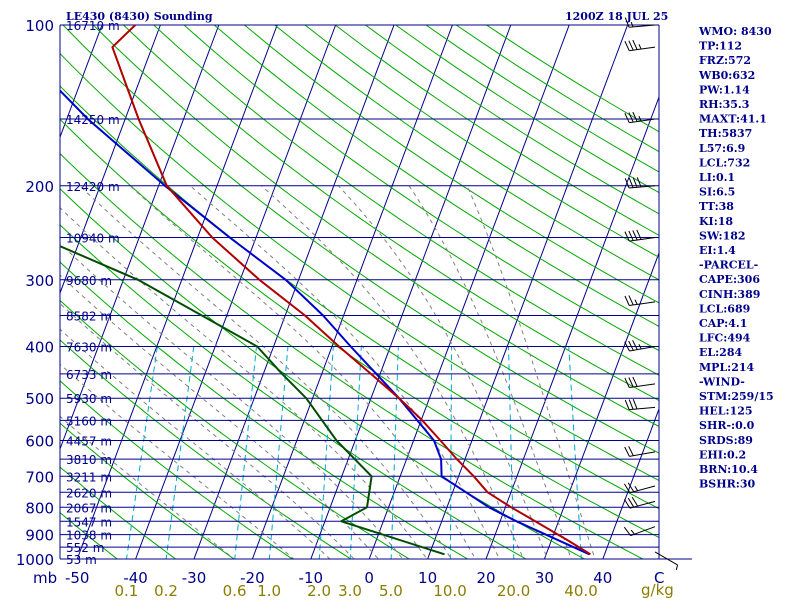  Describe the element at coordinates (723, 323) in the screenshot. I see `index-entry: CAP:4.1` at that location.